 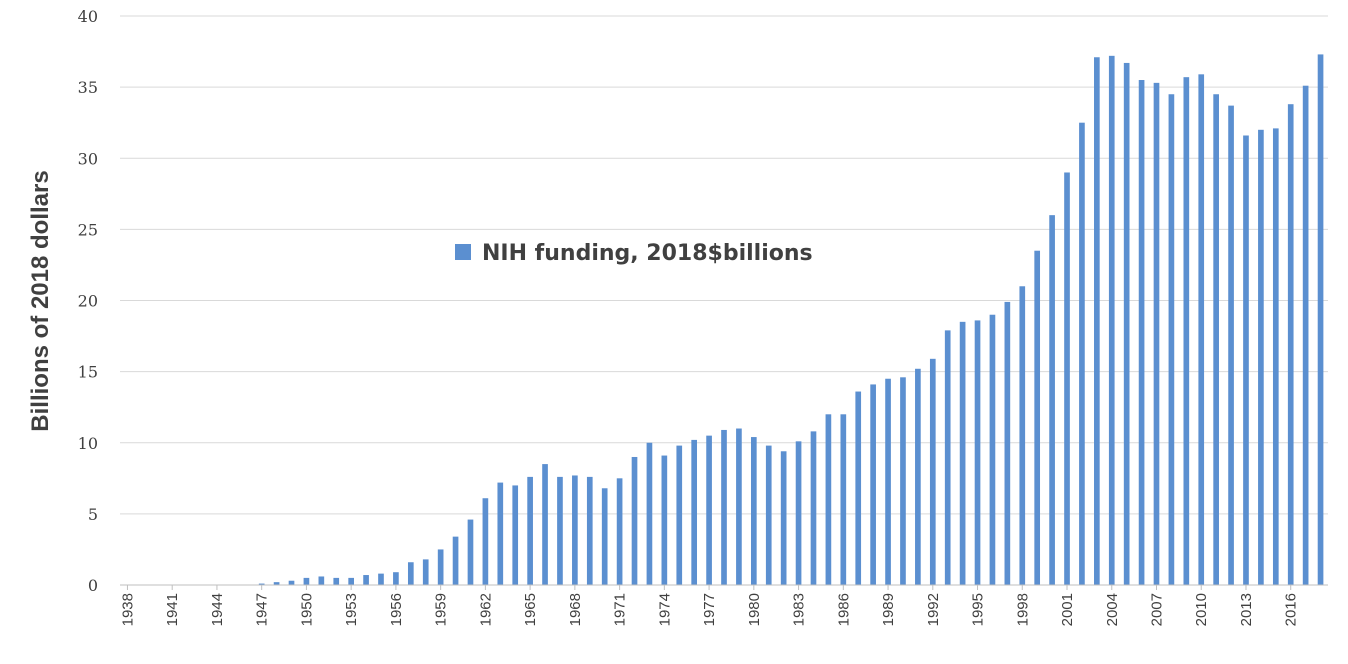 I want to click on legend: NIH funding, 2018$billions, so click(x=634, y=253).